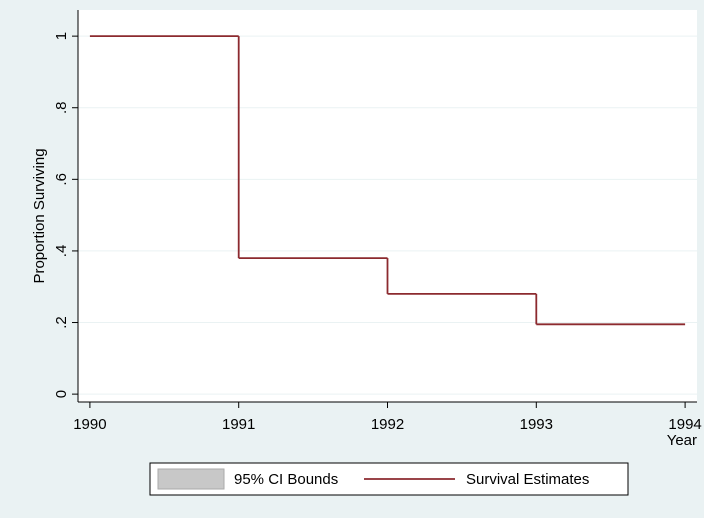 The image size is (704, 518). Describe the element at coordinates (536, 424) in the screenshot. I see `x-tick-label: 1993` at that location.